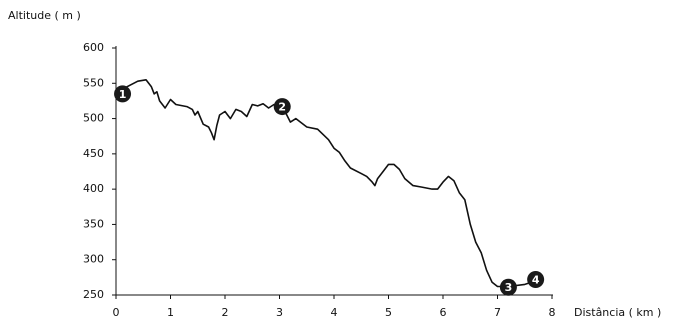 This screenshot has height=328, width=674. Describe the element at coordinates (93, 223) in the screenshot. I see `y-tick-label: 350` at that location.